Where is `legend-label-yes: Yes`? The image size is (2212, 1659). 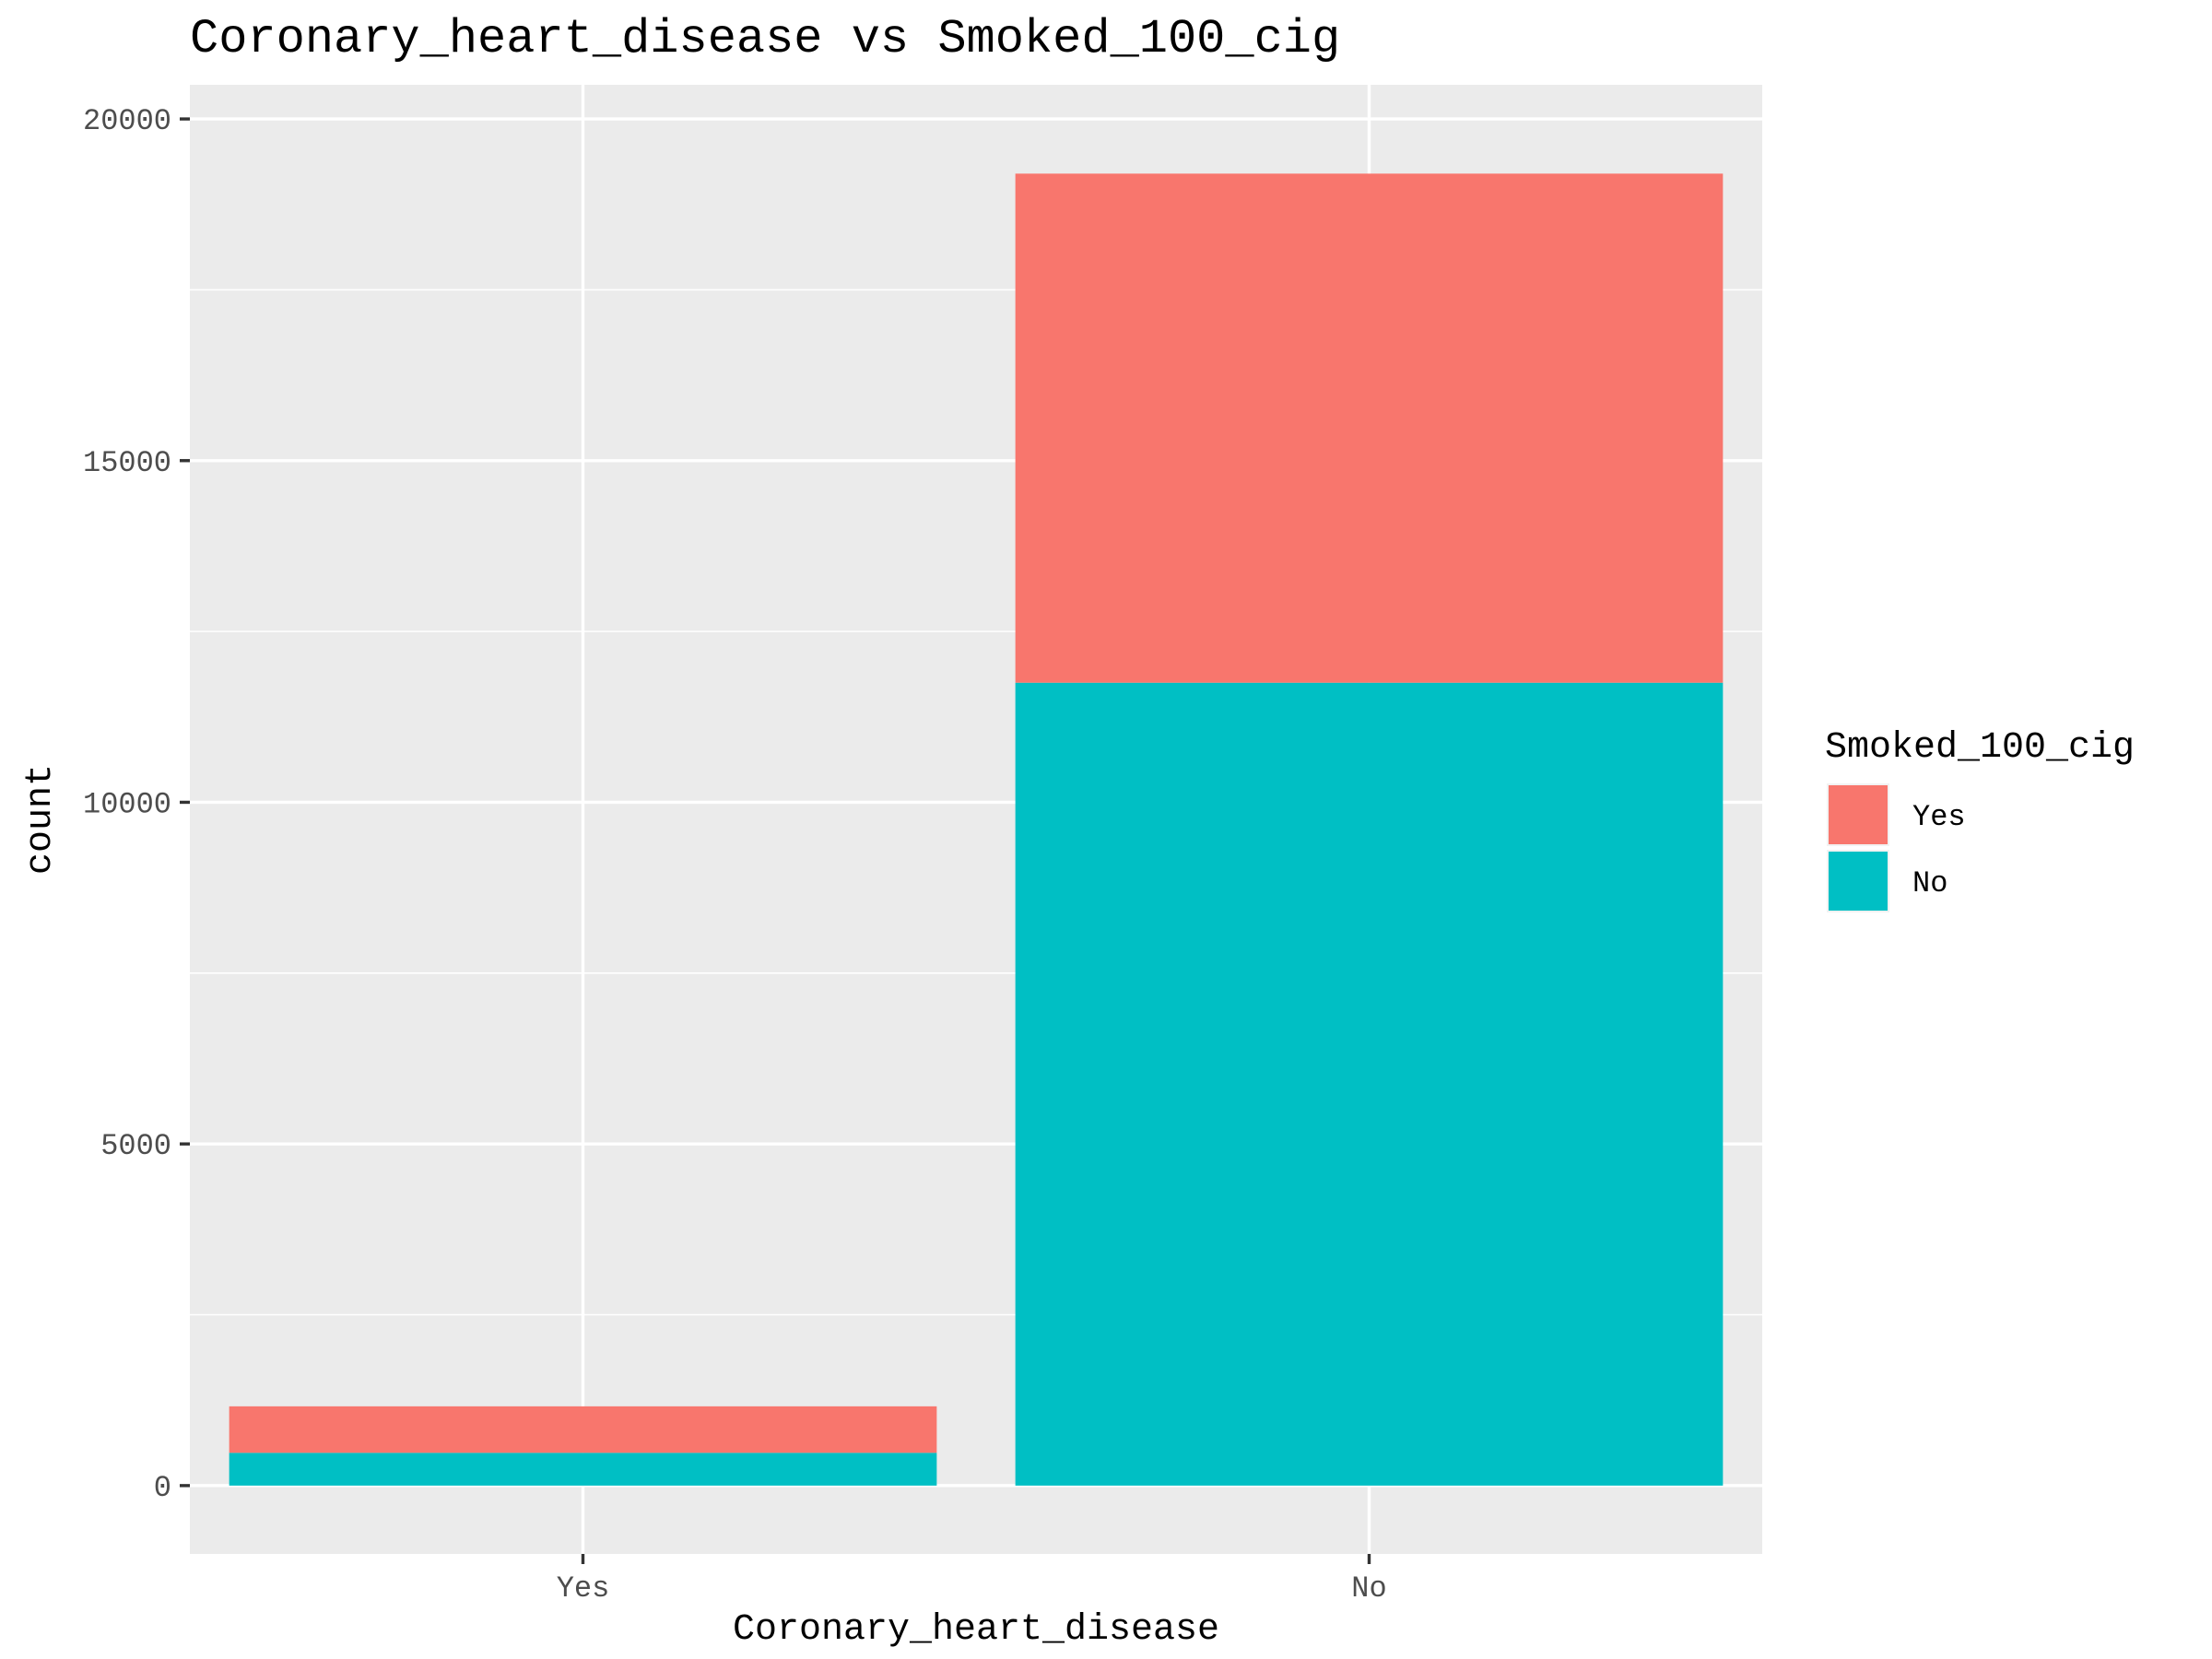 legend-label-yes: Yes is located at coordinates (1939, 817).